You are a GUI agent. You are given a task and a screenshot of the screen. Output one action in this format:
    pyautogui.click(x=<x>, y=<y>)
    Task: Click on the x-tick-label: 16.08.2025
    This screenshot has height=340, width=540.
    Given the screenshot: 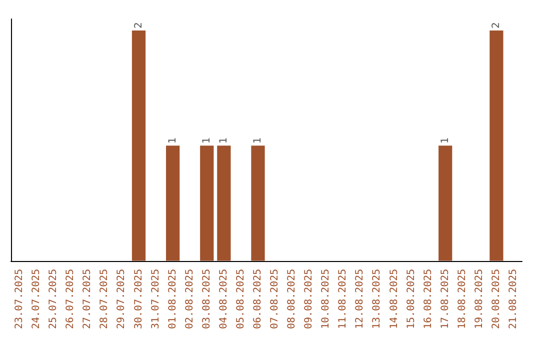 What is the action you would take?
    pyautogui.click(x=428, y=299)
    